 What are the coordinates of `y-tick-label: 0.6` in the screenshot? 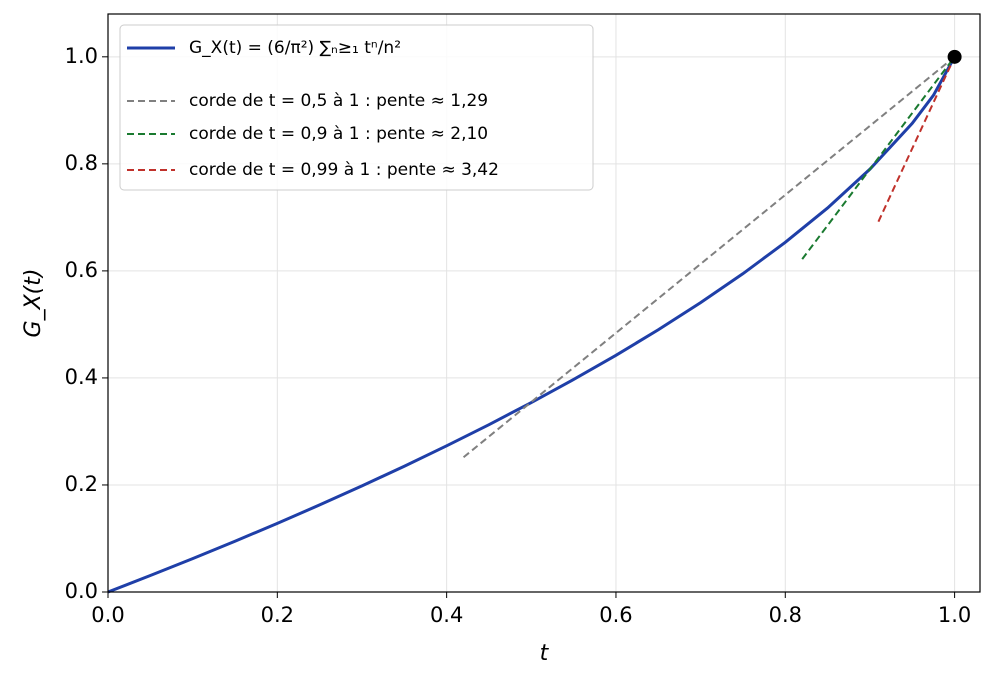 It's located at (81, 270).